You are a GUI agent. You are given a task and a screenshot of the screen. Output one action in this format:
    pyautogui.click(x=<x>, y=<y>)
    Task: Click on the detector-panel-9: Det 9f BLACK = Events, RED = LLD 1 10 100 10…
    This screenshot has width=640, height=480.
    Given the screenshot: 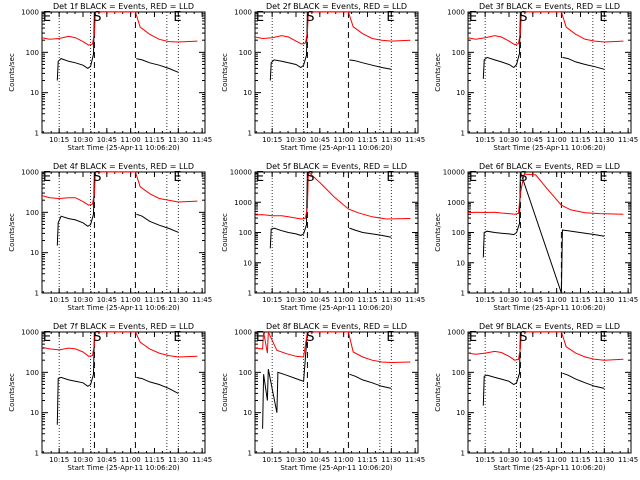 What is the action you would take?
    pyautogui.click(x=536, y=397)
    